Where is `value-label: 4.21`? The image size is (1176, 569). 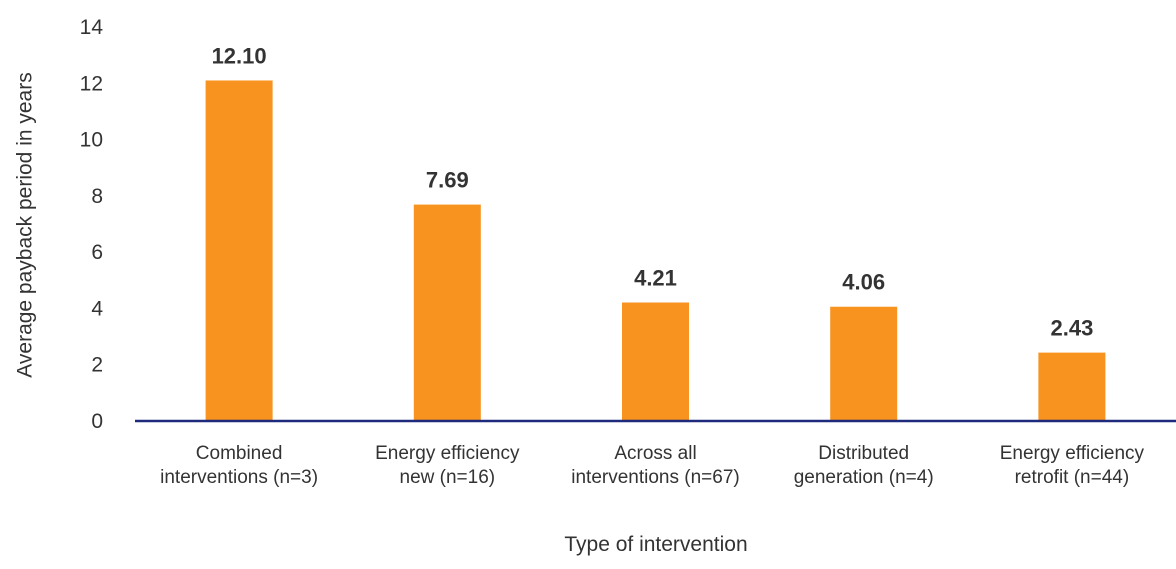 value-label: 4.21 is located at coordinates (655, 278).